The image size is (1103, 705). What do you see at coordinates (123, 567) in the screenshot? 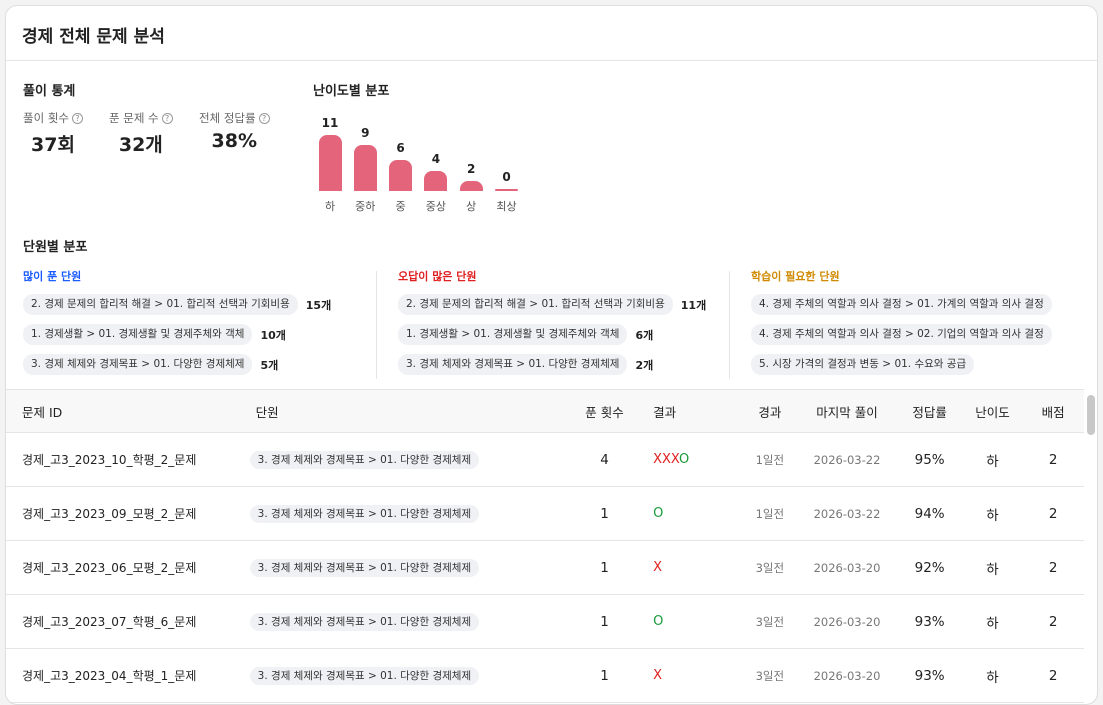
I see `id-cell: 경제_고3_2023_06_모평_2_문제` at bounding box center [123, 567].